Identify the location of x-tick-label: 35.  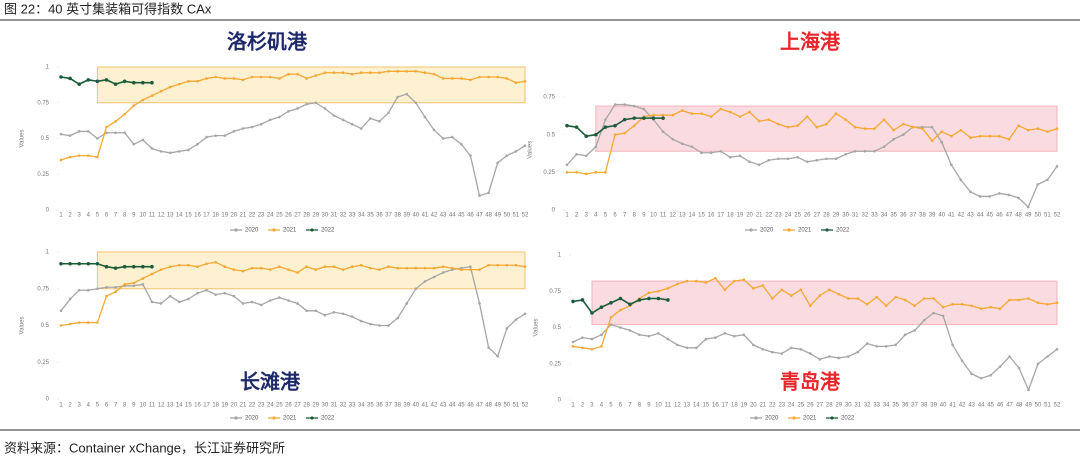
(370, 406).